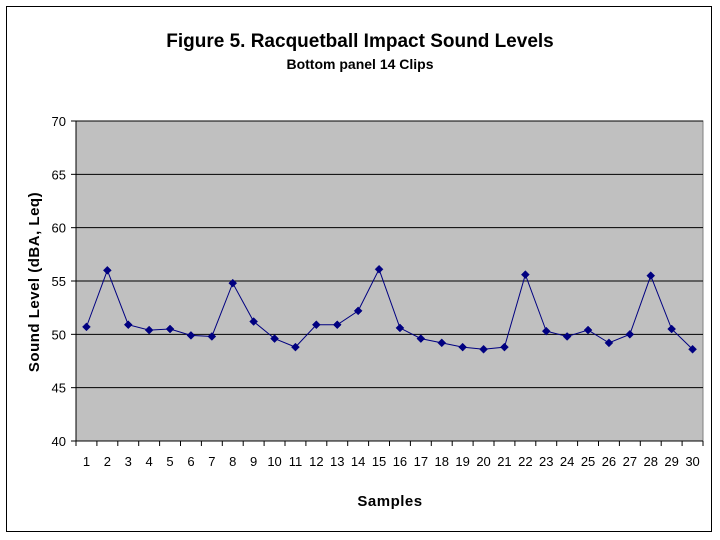 This screenshot has width=720, height=540. I want to click on x-tick-label-2: 2, so click(107, 461).